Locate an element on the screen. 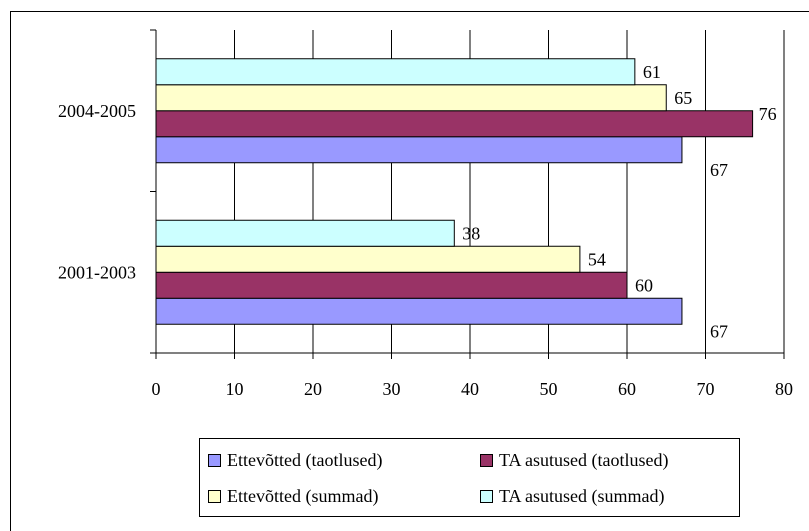 This screenshot has width=809, height=531. x-tick-label: 30 is located at coordinates (392, 389).